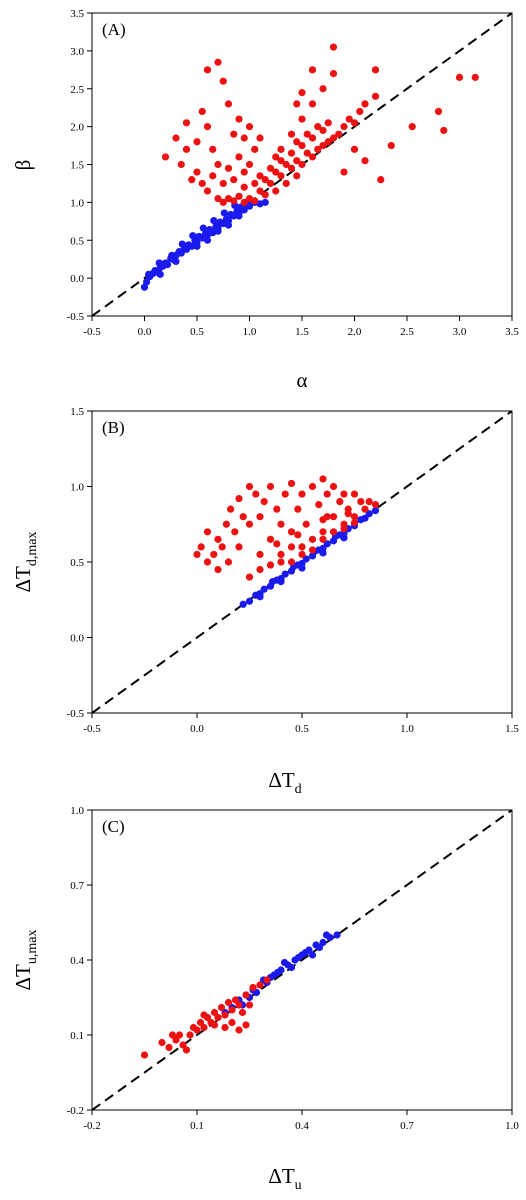 The height and width of the screenshot is (1200, 526). Describe the element at coordinates (512, 332) in the screenshot. I see `x-tick-label-a: 3.5` at that location.